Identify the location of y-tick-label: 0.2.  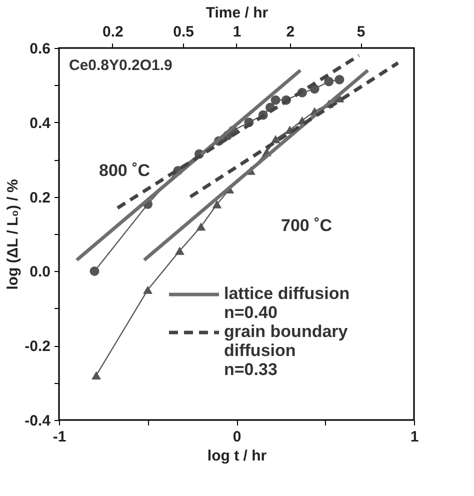
(40, 197).